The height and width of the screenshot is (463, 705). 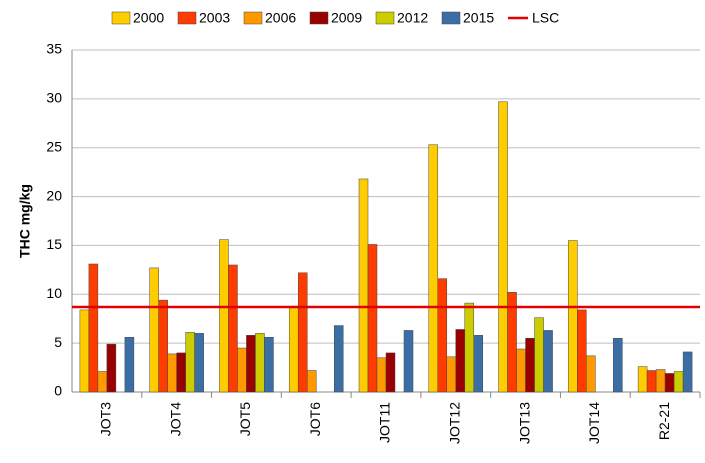 What do you see at coordinates (280, 18) in the screenshot?
I see `legend-label: 2006` at bounding box center [280, 18].